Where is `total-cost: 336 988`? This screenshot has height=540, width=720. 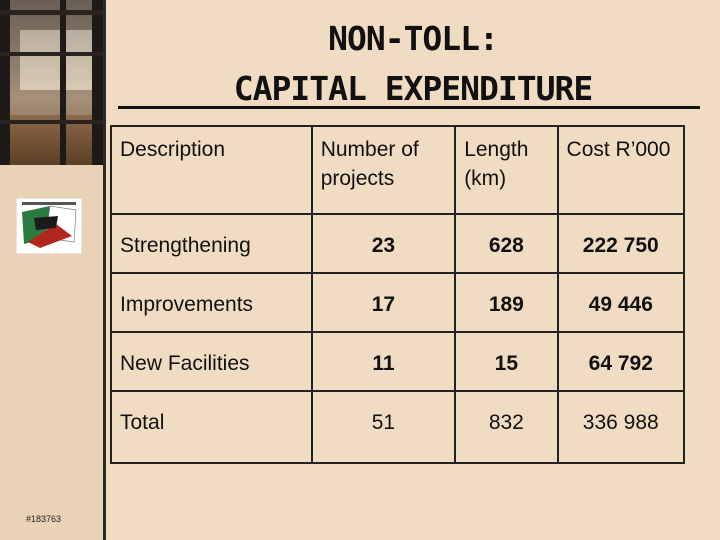 total-cost: 336 988 is located at coordinates (621, 427).